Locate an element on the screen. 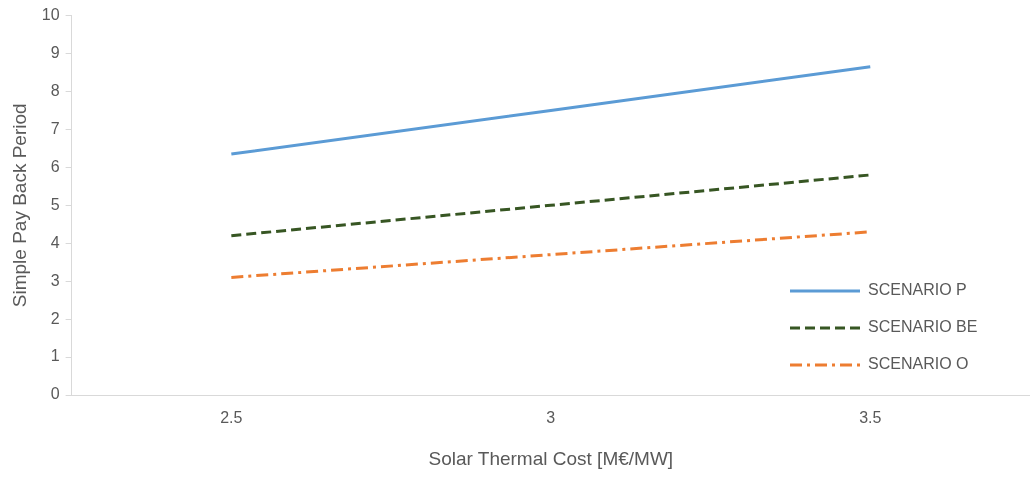  y-tick-label: 2 is located at coordinates (55, 318).